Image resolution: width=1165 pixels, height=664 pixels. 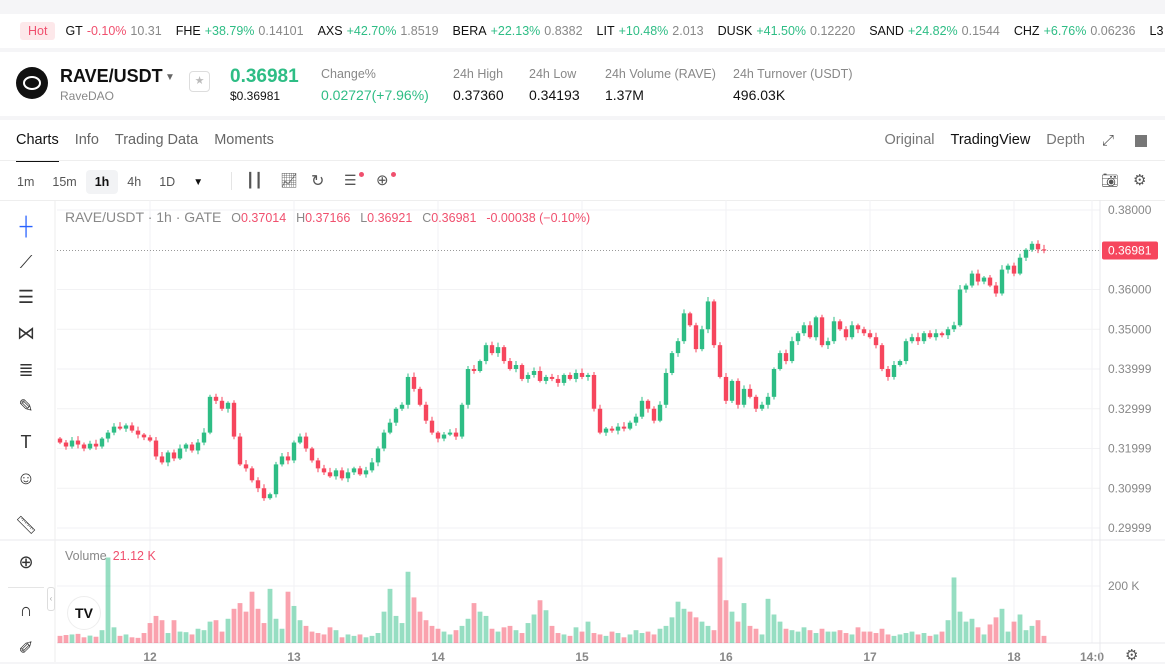 I want to click on ruler-icon: 📏︎, so click(x=26, y=525).